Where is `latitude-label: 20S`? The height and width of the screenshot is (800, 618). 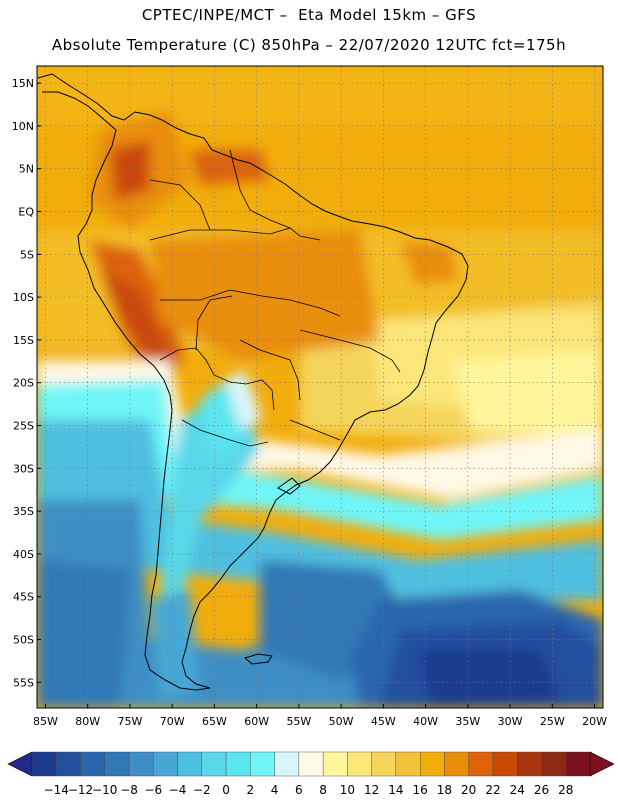 latitude-label: 20S is located at coordinates (23, 383).